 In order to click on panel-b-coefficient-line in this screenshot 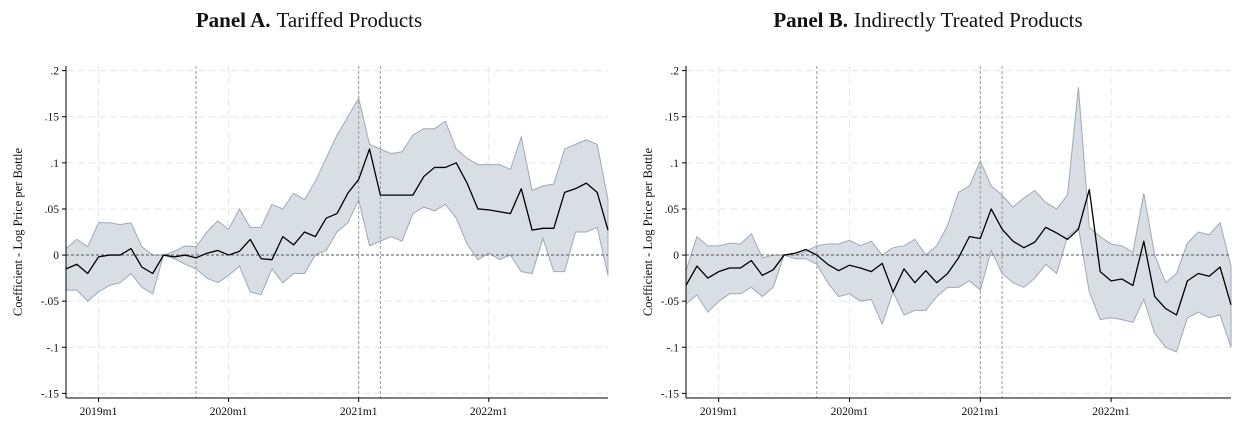, I will do `click(958, 252)`.